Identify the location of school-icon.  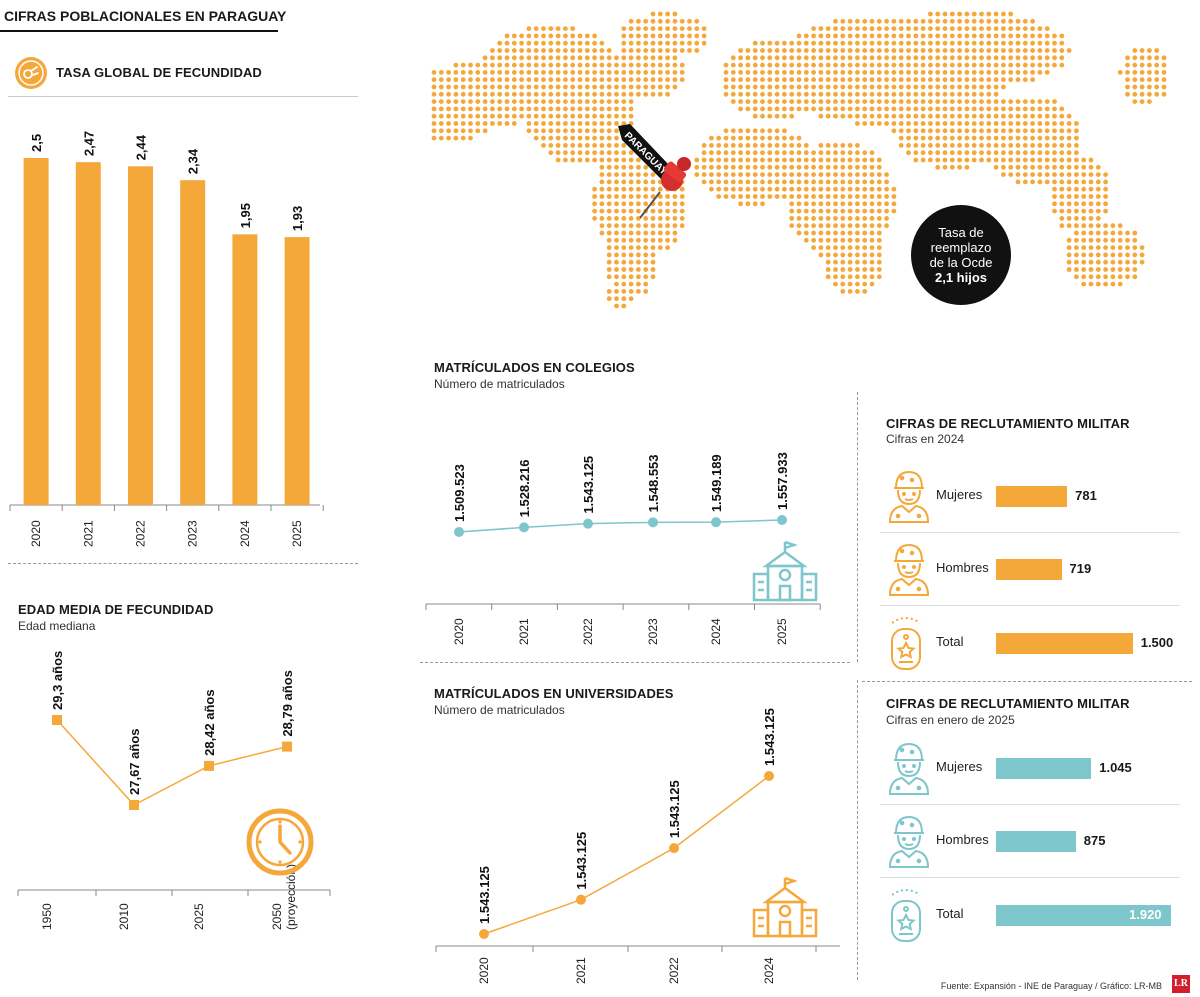
(785, 571).